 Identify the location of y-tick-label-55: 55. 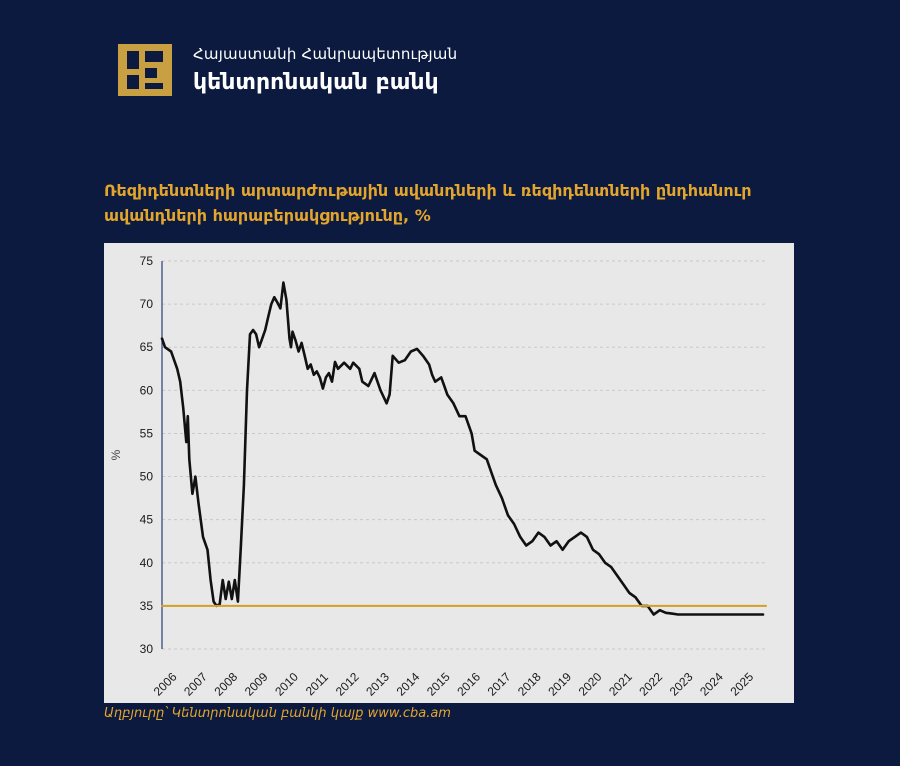
(147, 433).